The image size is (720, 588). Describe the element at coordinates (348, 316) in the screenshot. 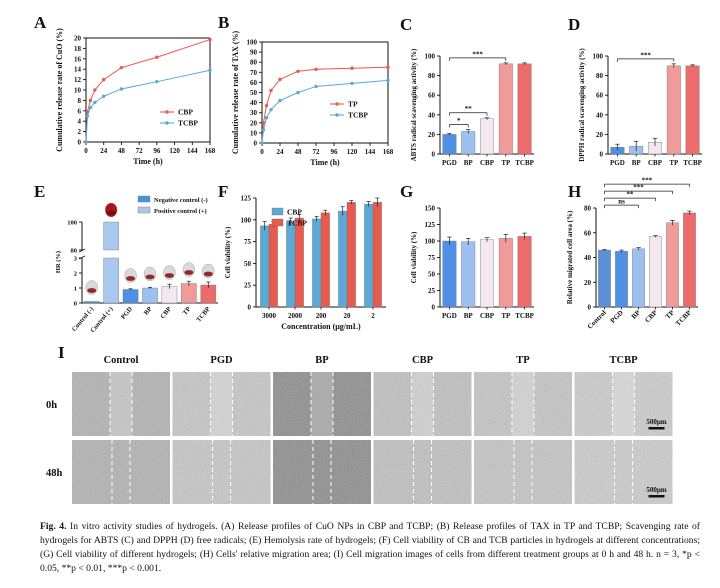

I see `x-tick-label: 20` at that location.